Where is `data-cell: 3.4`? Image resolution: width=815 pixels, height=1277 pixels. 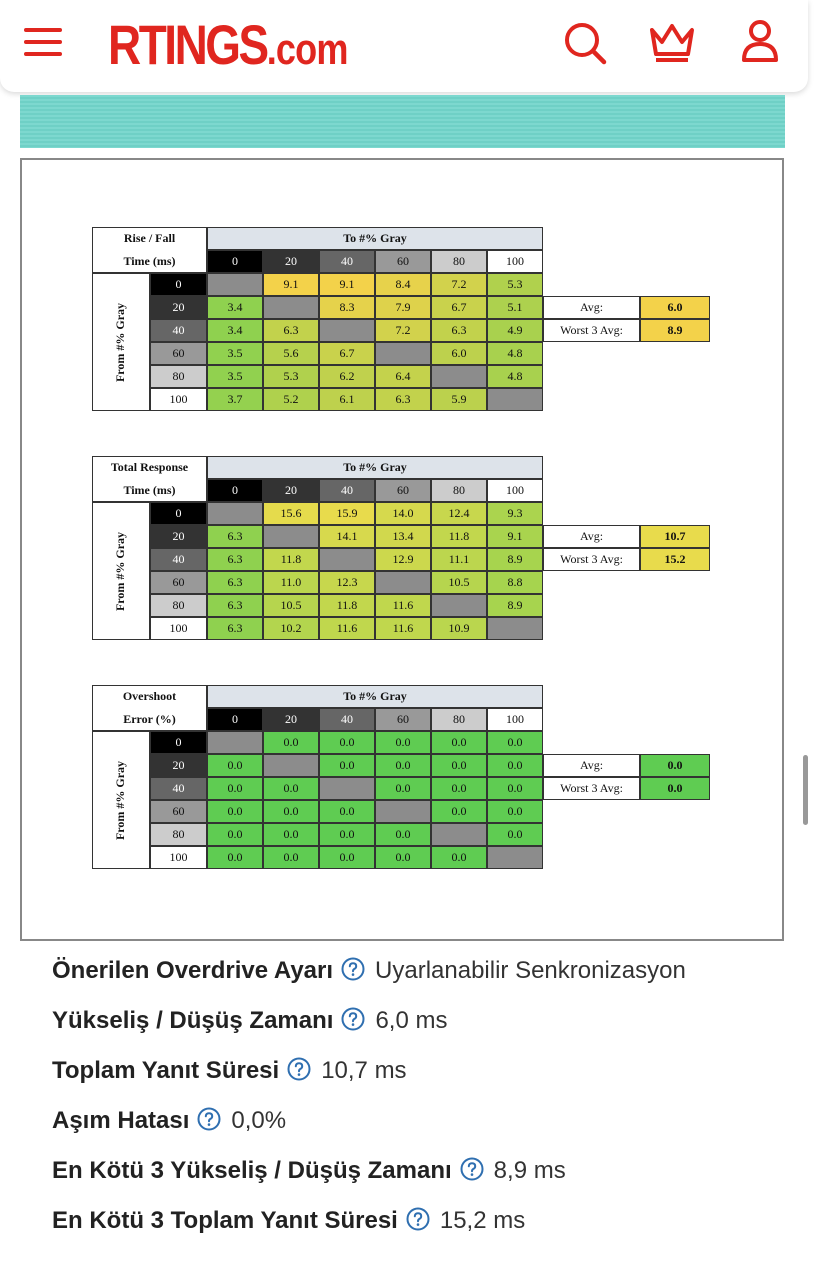 data-cell: 3.4 is located at coordinates (235, 330).